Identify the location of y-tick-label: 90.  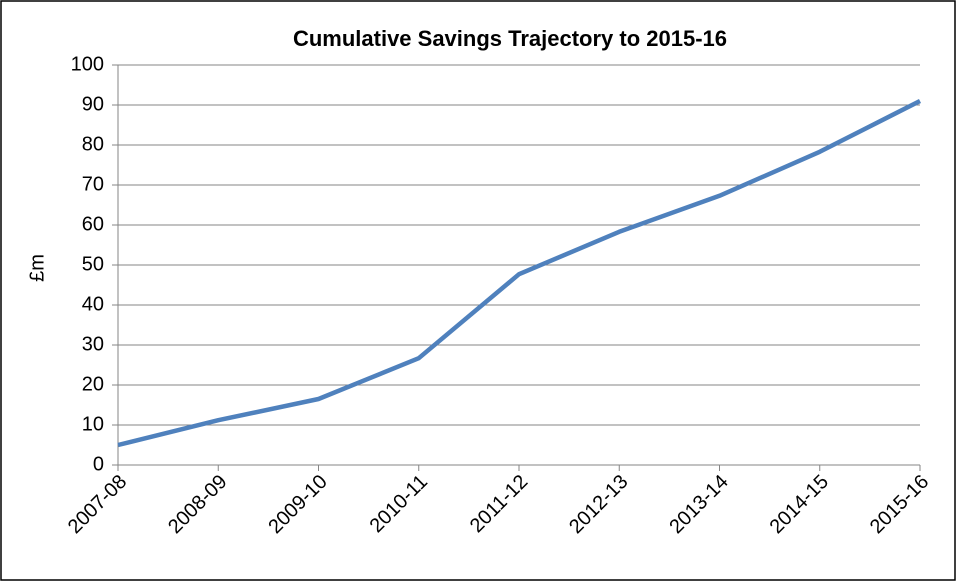
(93, 104).